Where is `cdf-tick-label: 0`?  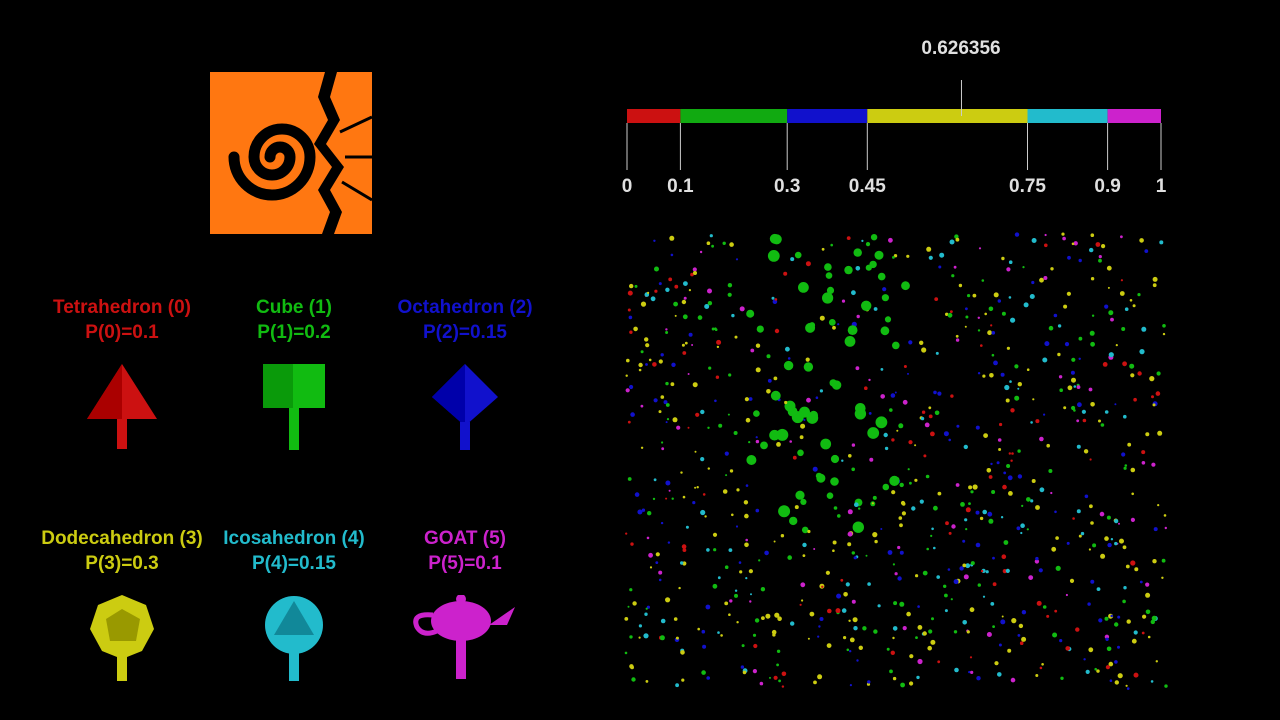 cdf-tick-label: 0 is located at coordinates (627, 186).